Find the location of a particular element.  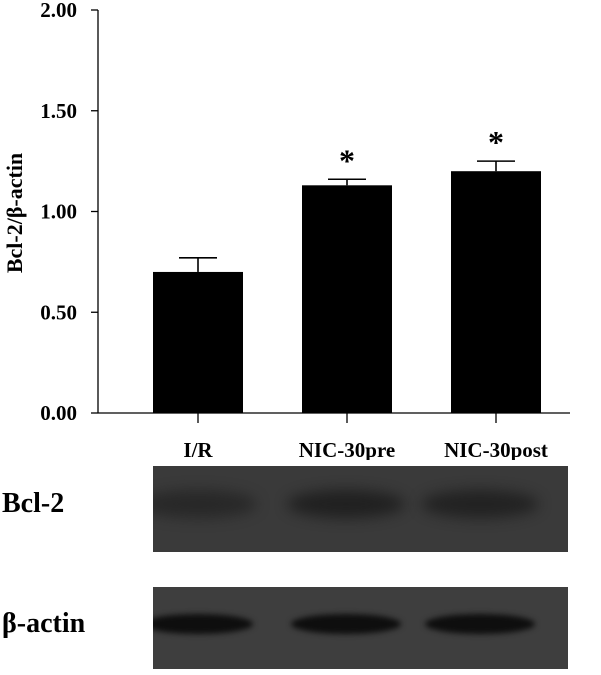

blot-label-beta-actin: β-actin is located at coordinates (44, 623).